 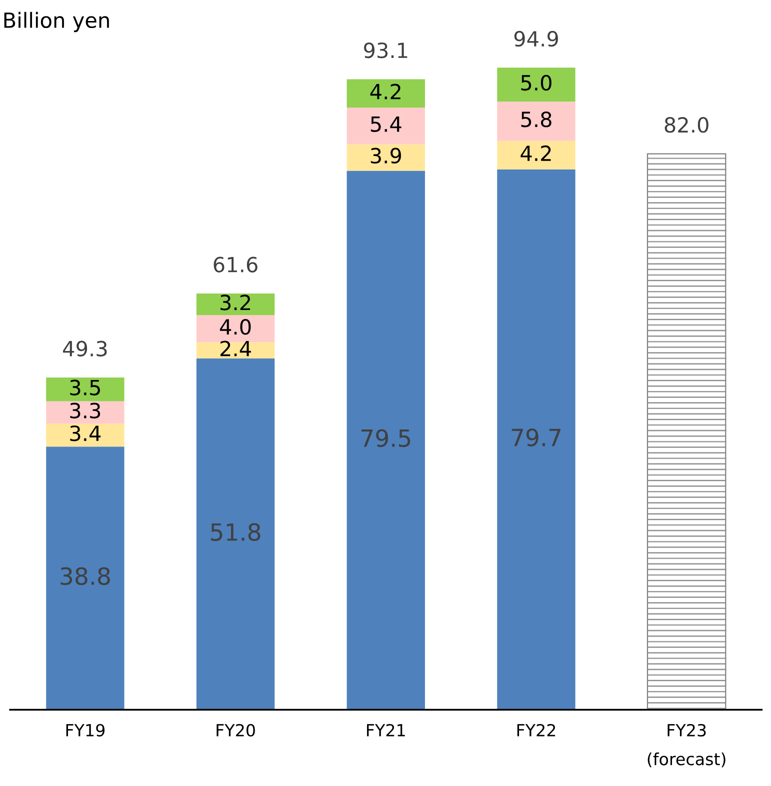 I want to click on x-tick-label: FY23 (forecast), so click(x=687, y=746).